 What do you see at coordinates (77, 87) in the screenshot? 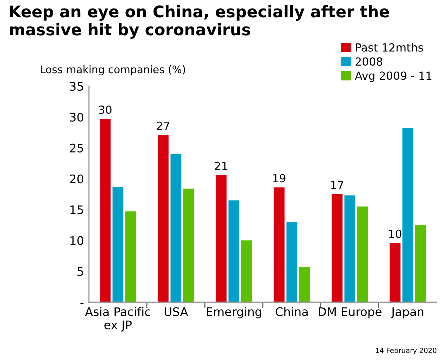
I see `y-tick-label: 35` at bounding box center [77, 87].